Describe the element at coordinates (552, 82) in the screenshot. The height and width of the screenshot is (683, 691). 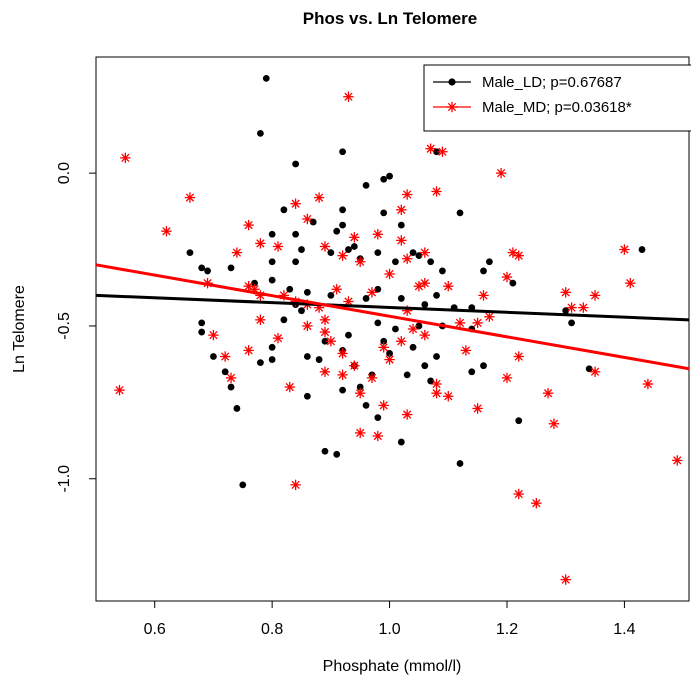
I see `legend-ld-label: Male_LD; p=0.67687` at that location.